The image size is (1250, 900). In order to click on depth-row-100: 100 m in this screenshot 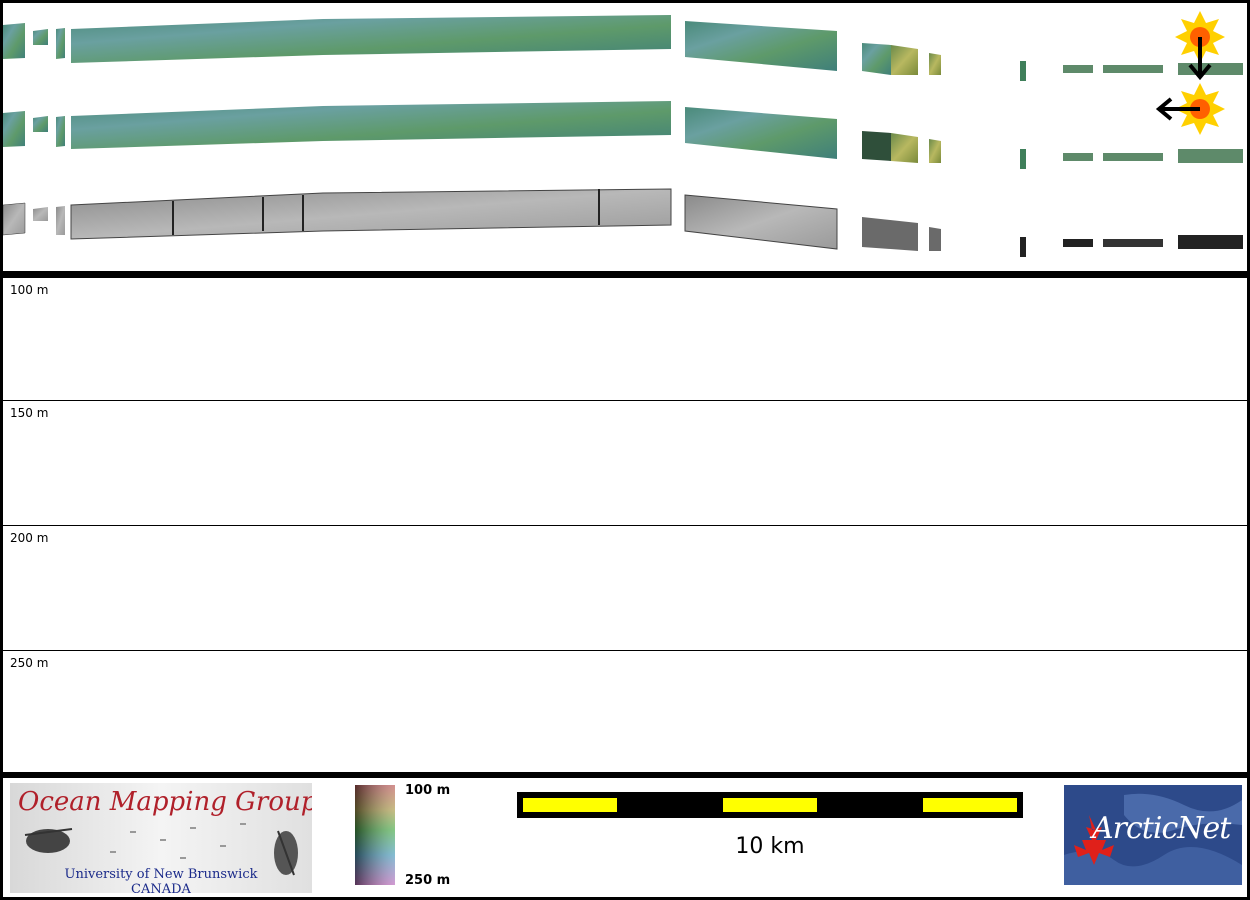, I will do `click(625, 340)`.